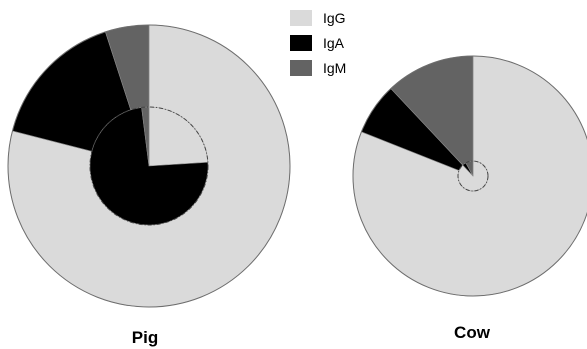 Image resolution: width=587 pixels, height=349 pixels. Describe the element at coordinates (301, 68) in the screenshot. I see `legend-swatch-igm` at that location.